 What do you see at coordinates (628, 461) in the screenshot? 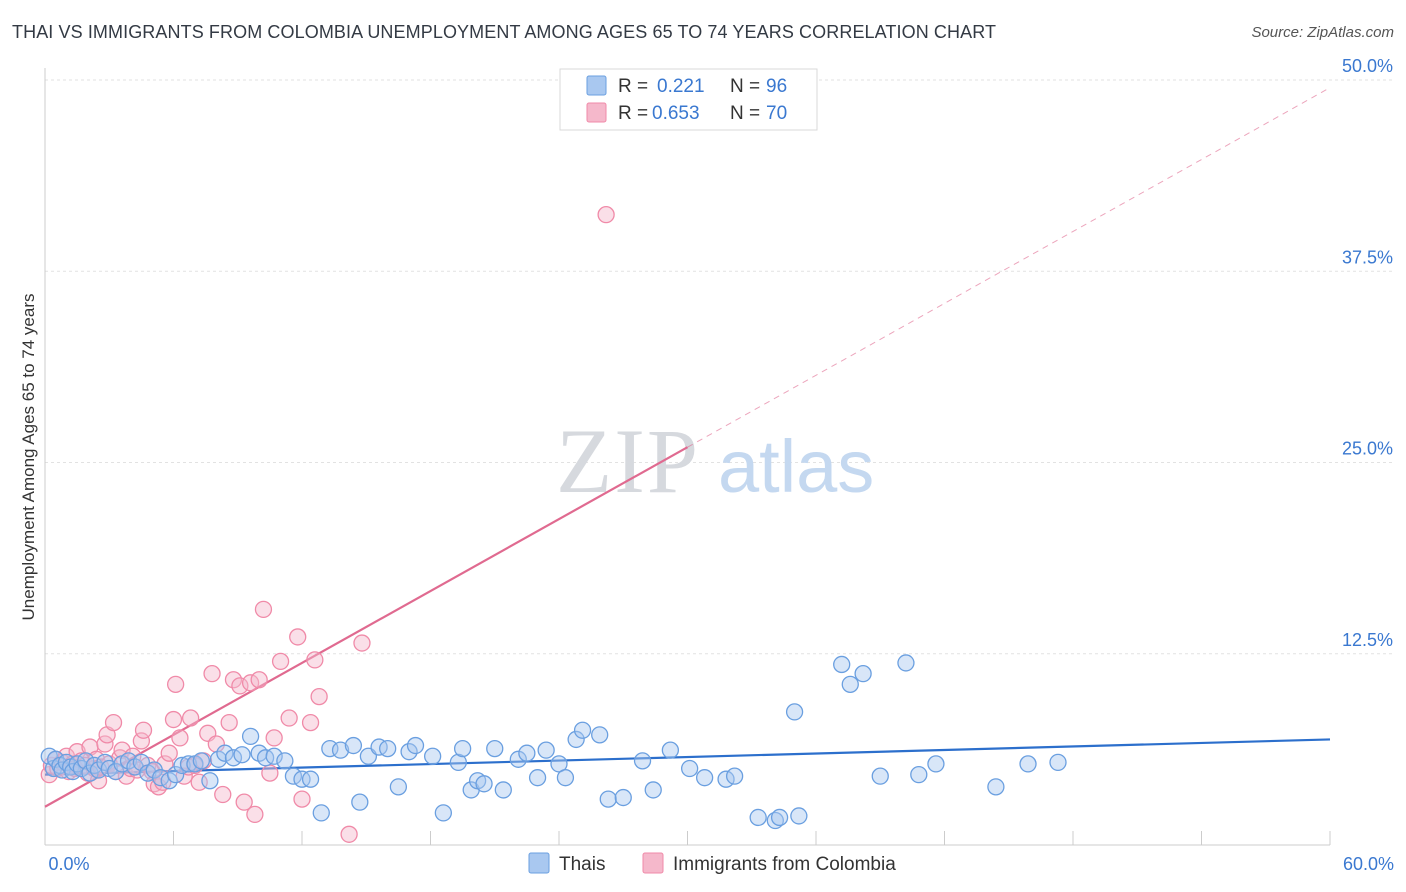
I see `watermark-zip: ZIP` at bounding box center [628, 461].